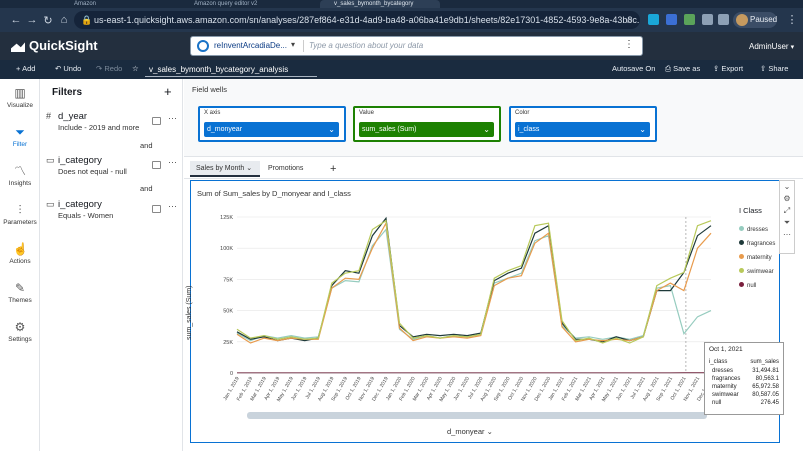 This screenshot has width=803, height=451. What do you see at coordinates (20, 249) in the screenshot?
I see `actions-icon: ☝` at bounding box center [20, 249].